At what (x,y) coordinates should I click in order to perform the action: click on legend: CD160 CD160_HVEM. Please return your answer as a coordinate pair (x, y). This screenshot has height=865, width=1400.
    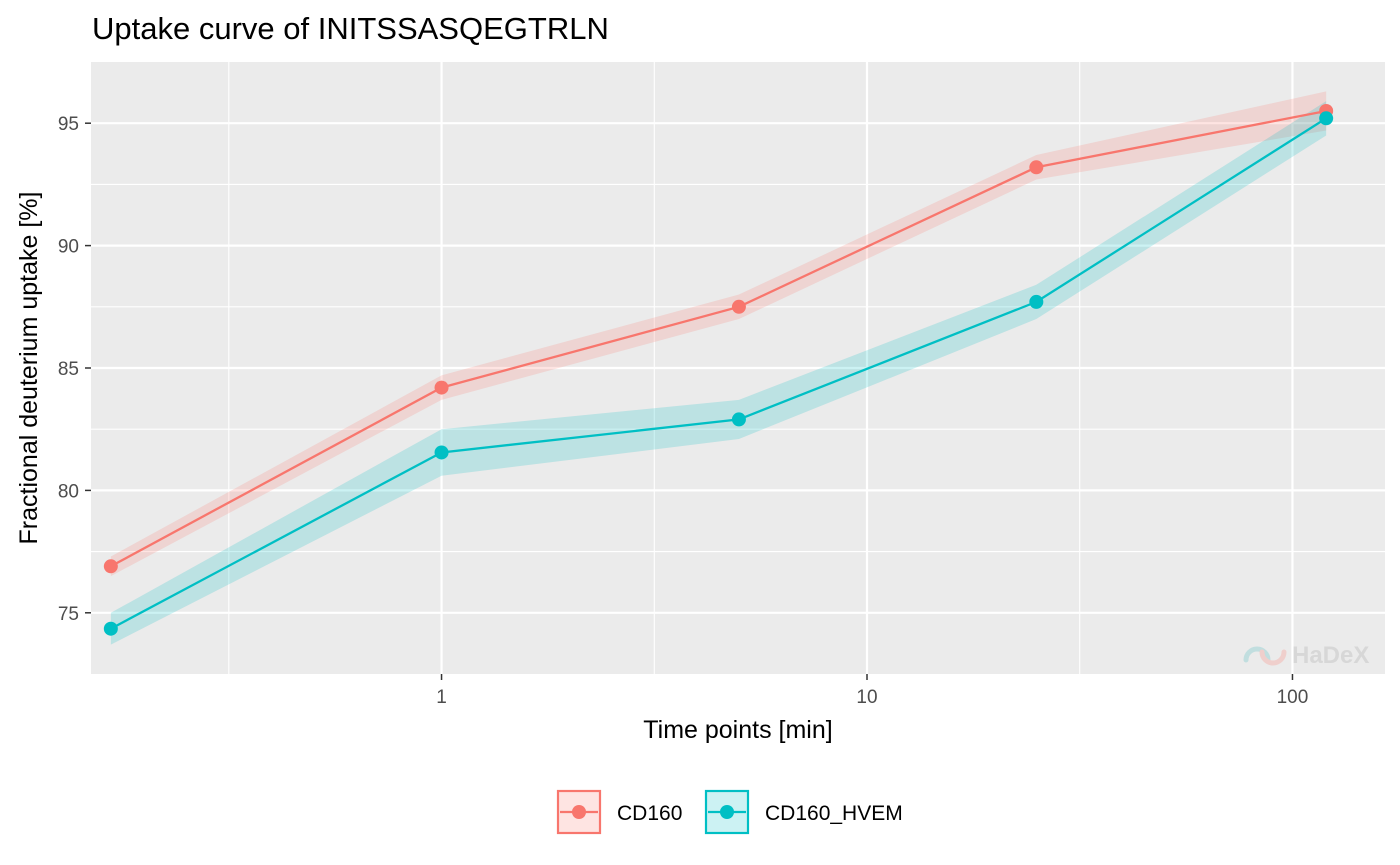
    Looking at the image, I should click on (729, 812).